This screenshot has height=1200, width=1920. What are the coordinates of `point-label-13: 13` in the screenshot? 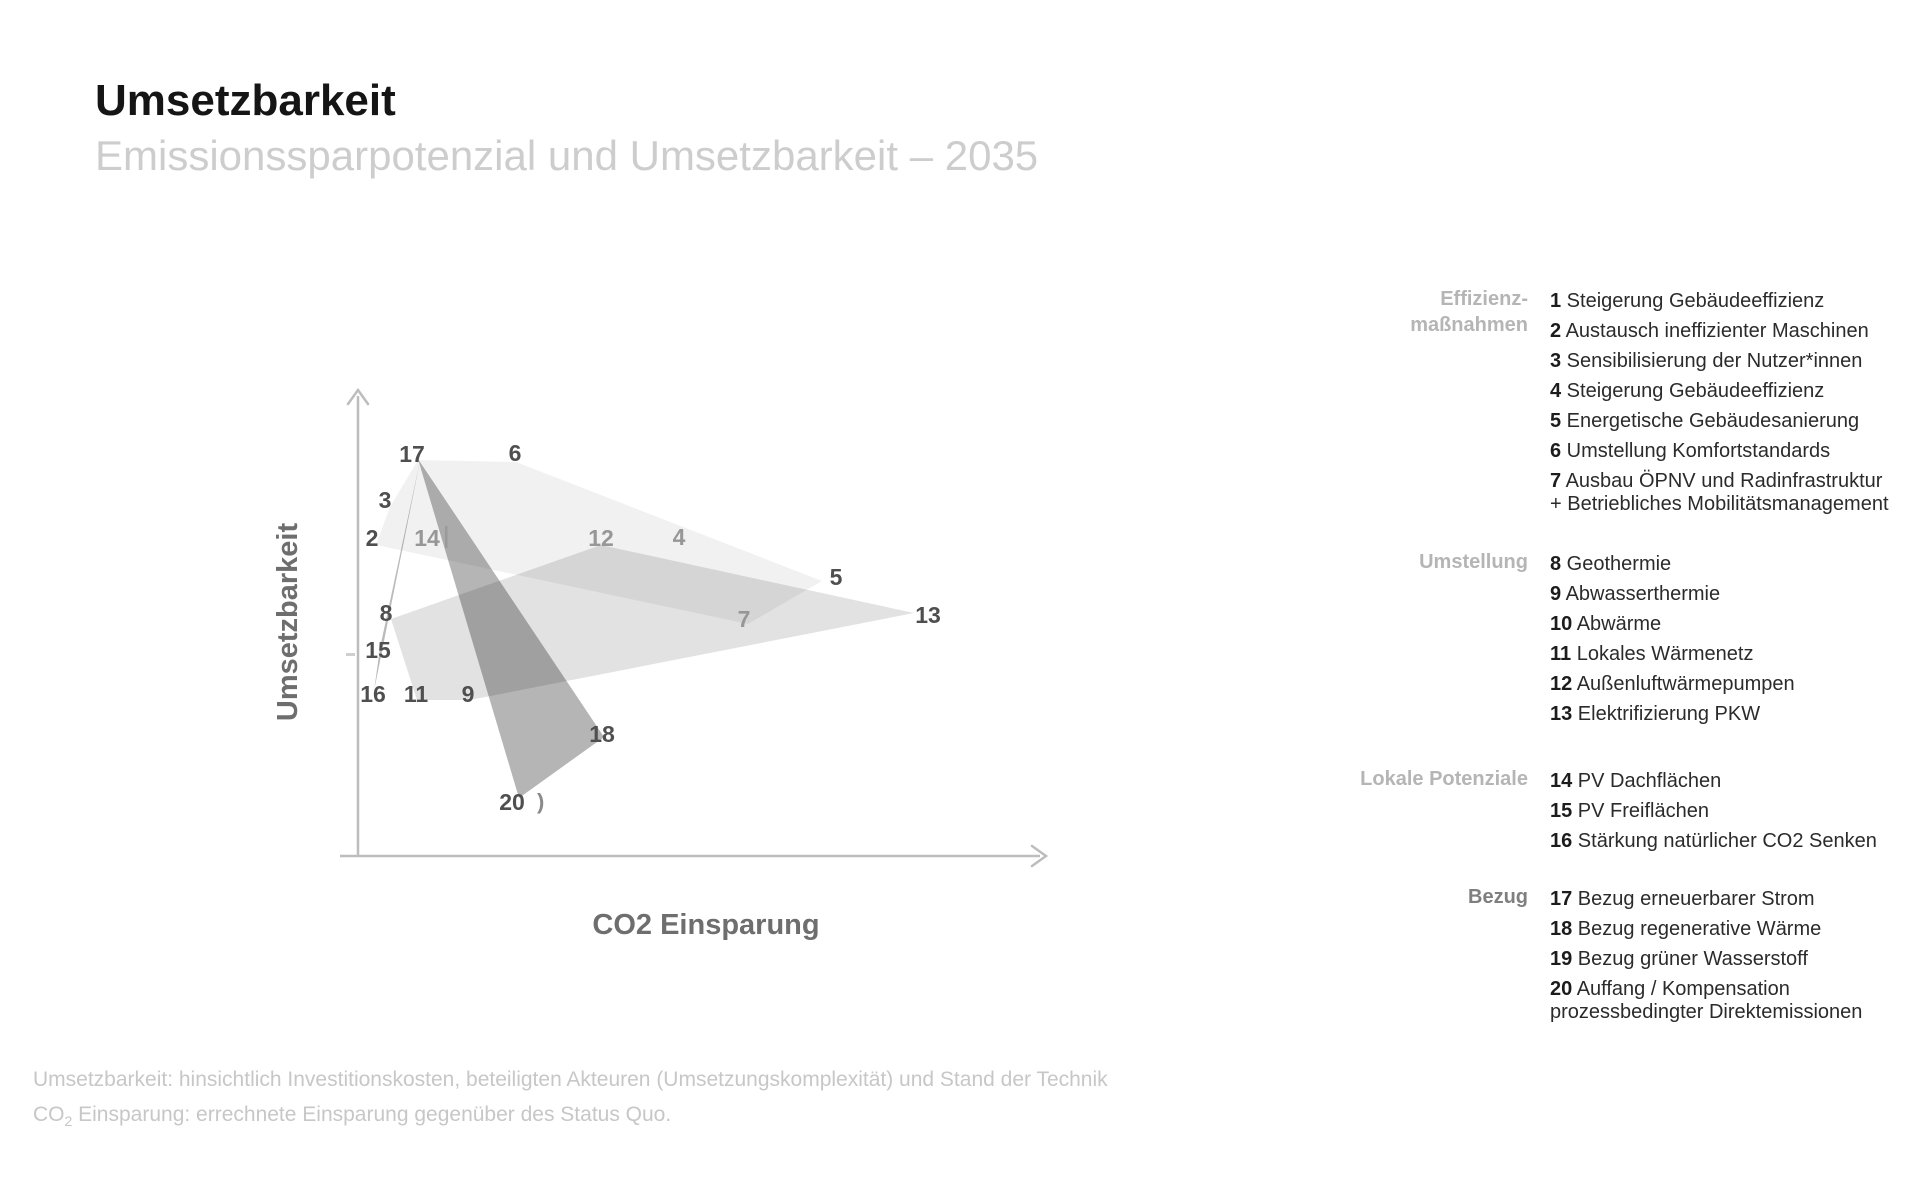 It's located at (928, 615).